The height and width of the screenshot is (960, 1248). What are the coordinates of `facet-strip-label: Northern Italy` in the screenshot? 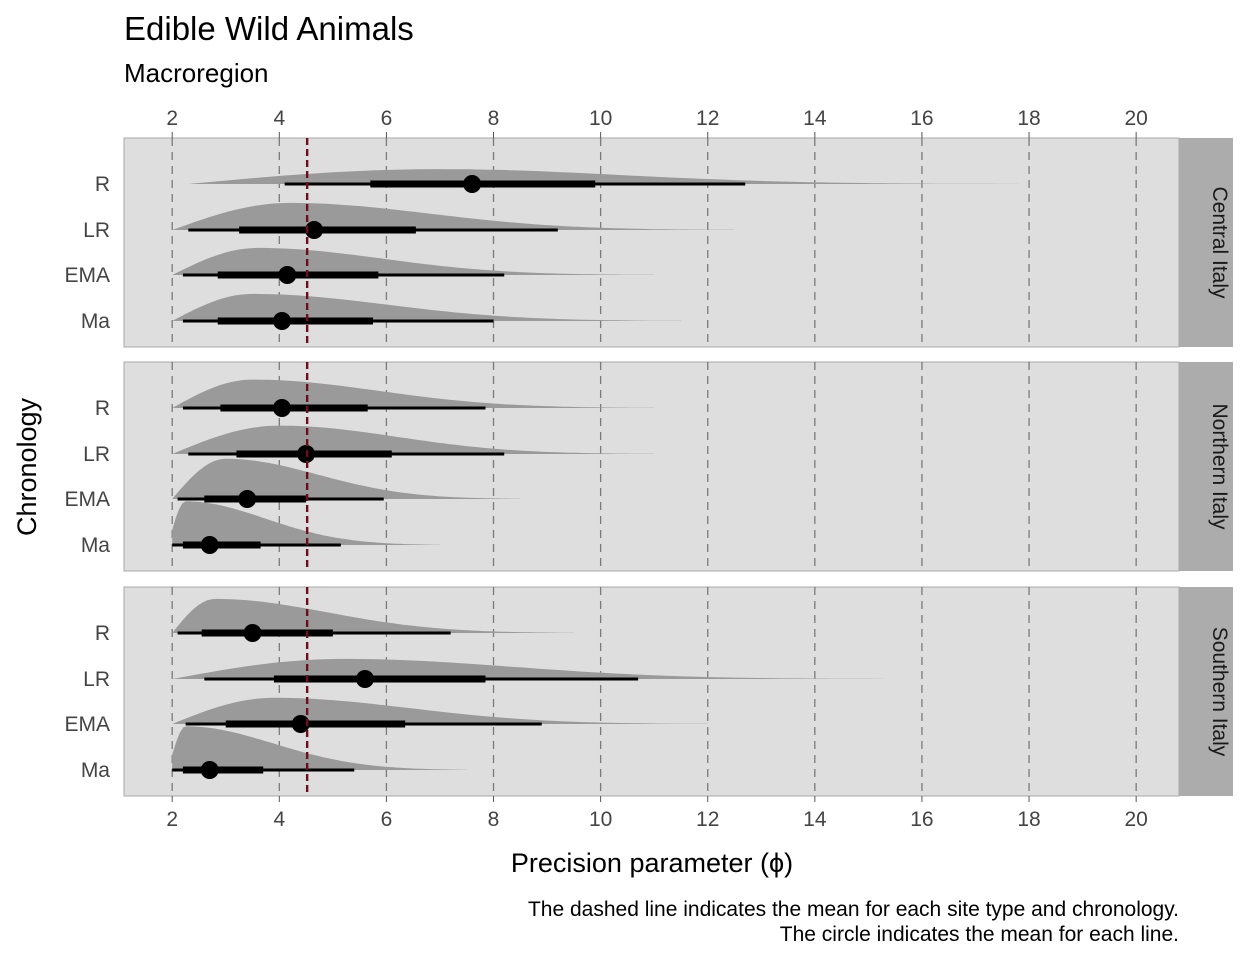 It's located at (1219, 466).